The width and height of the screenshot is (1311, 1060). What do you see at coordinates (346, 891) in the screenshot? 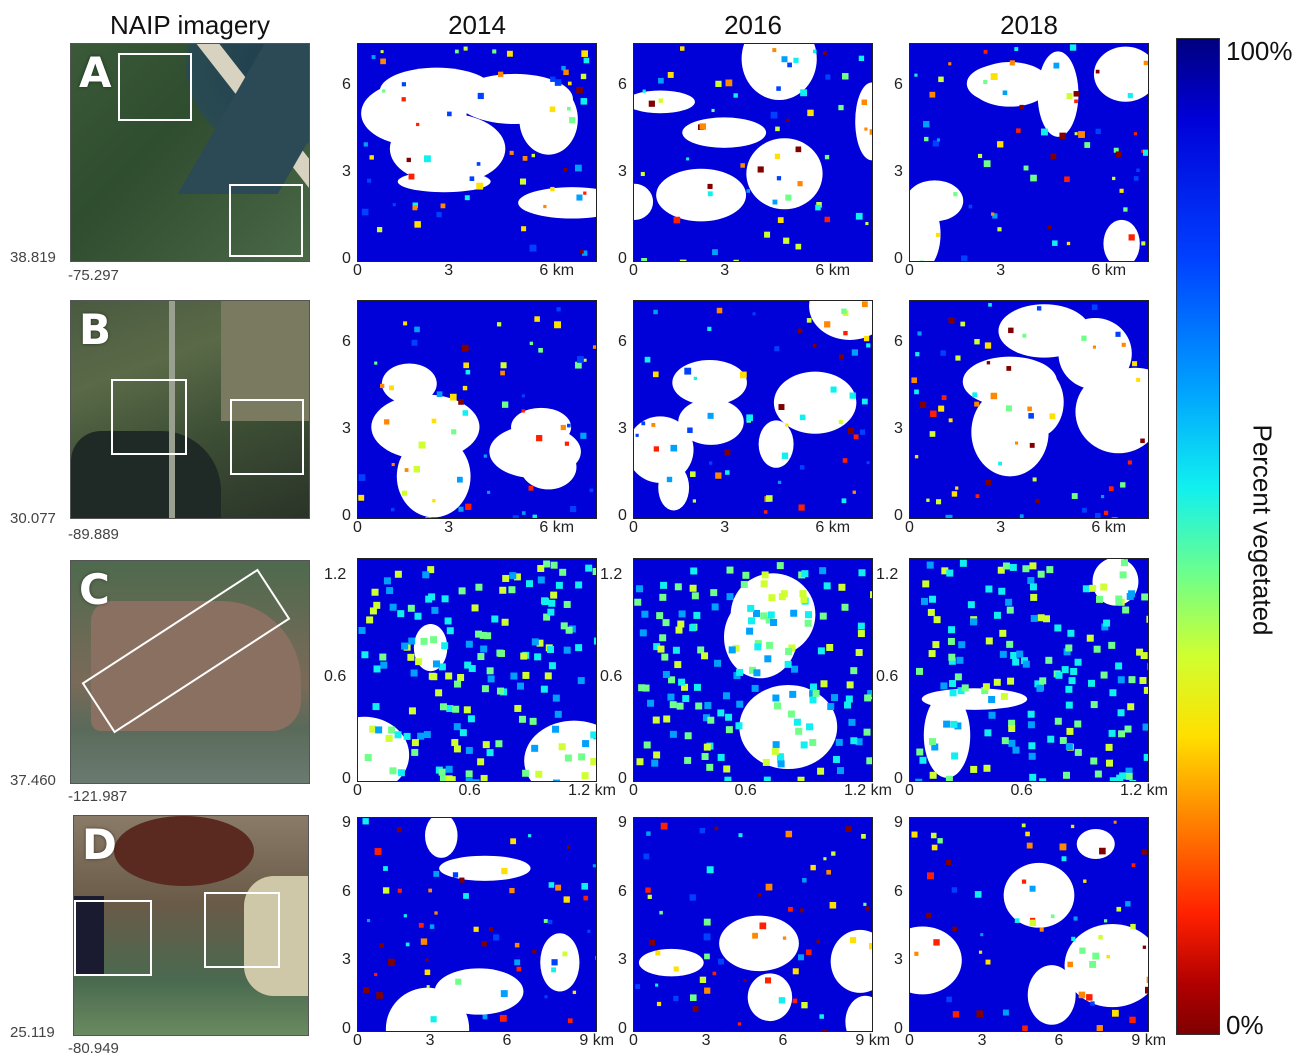
I see `y-tick-label: 6` at bounding box center [346, 891].